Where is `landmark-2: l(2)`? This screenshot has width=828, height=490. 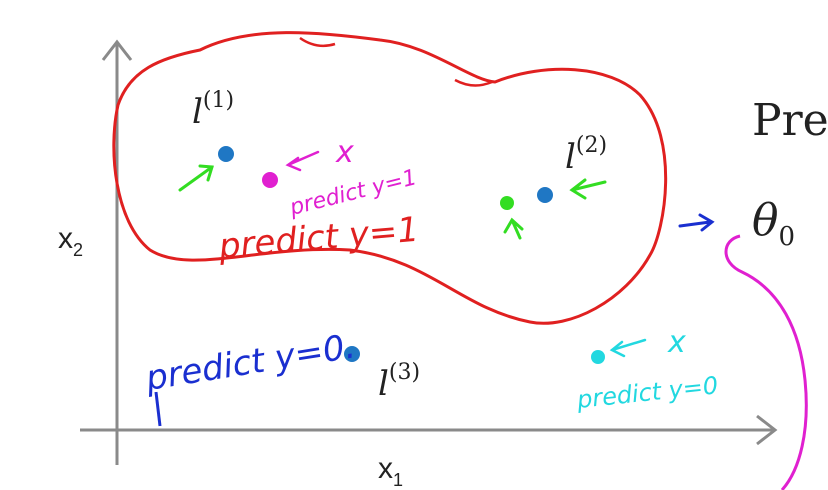
landmark-2: l(2) is located at coordinates (572, 168).